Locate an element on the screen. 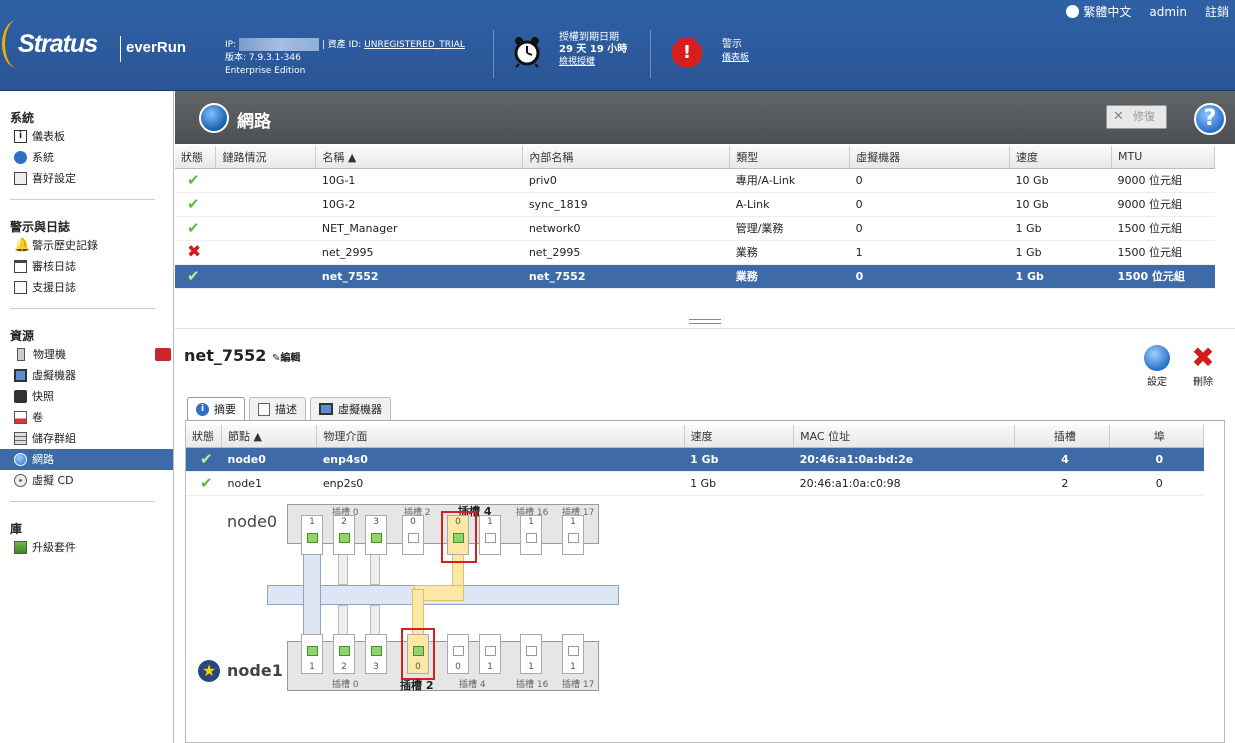  tab-description: 描述 is located at coordinates (277, 408).